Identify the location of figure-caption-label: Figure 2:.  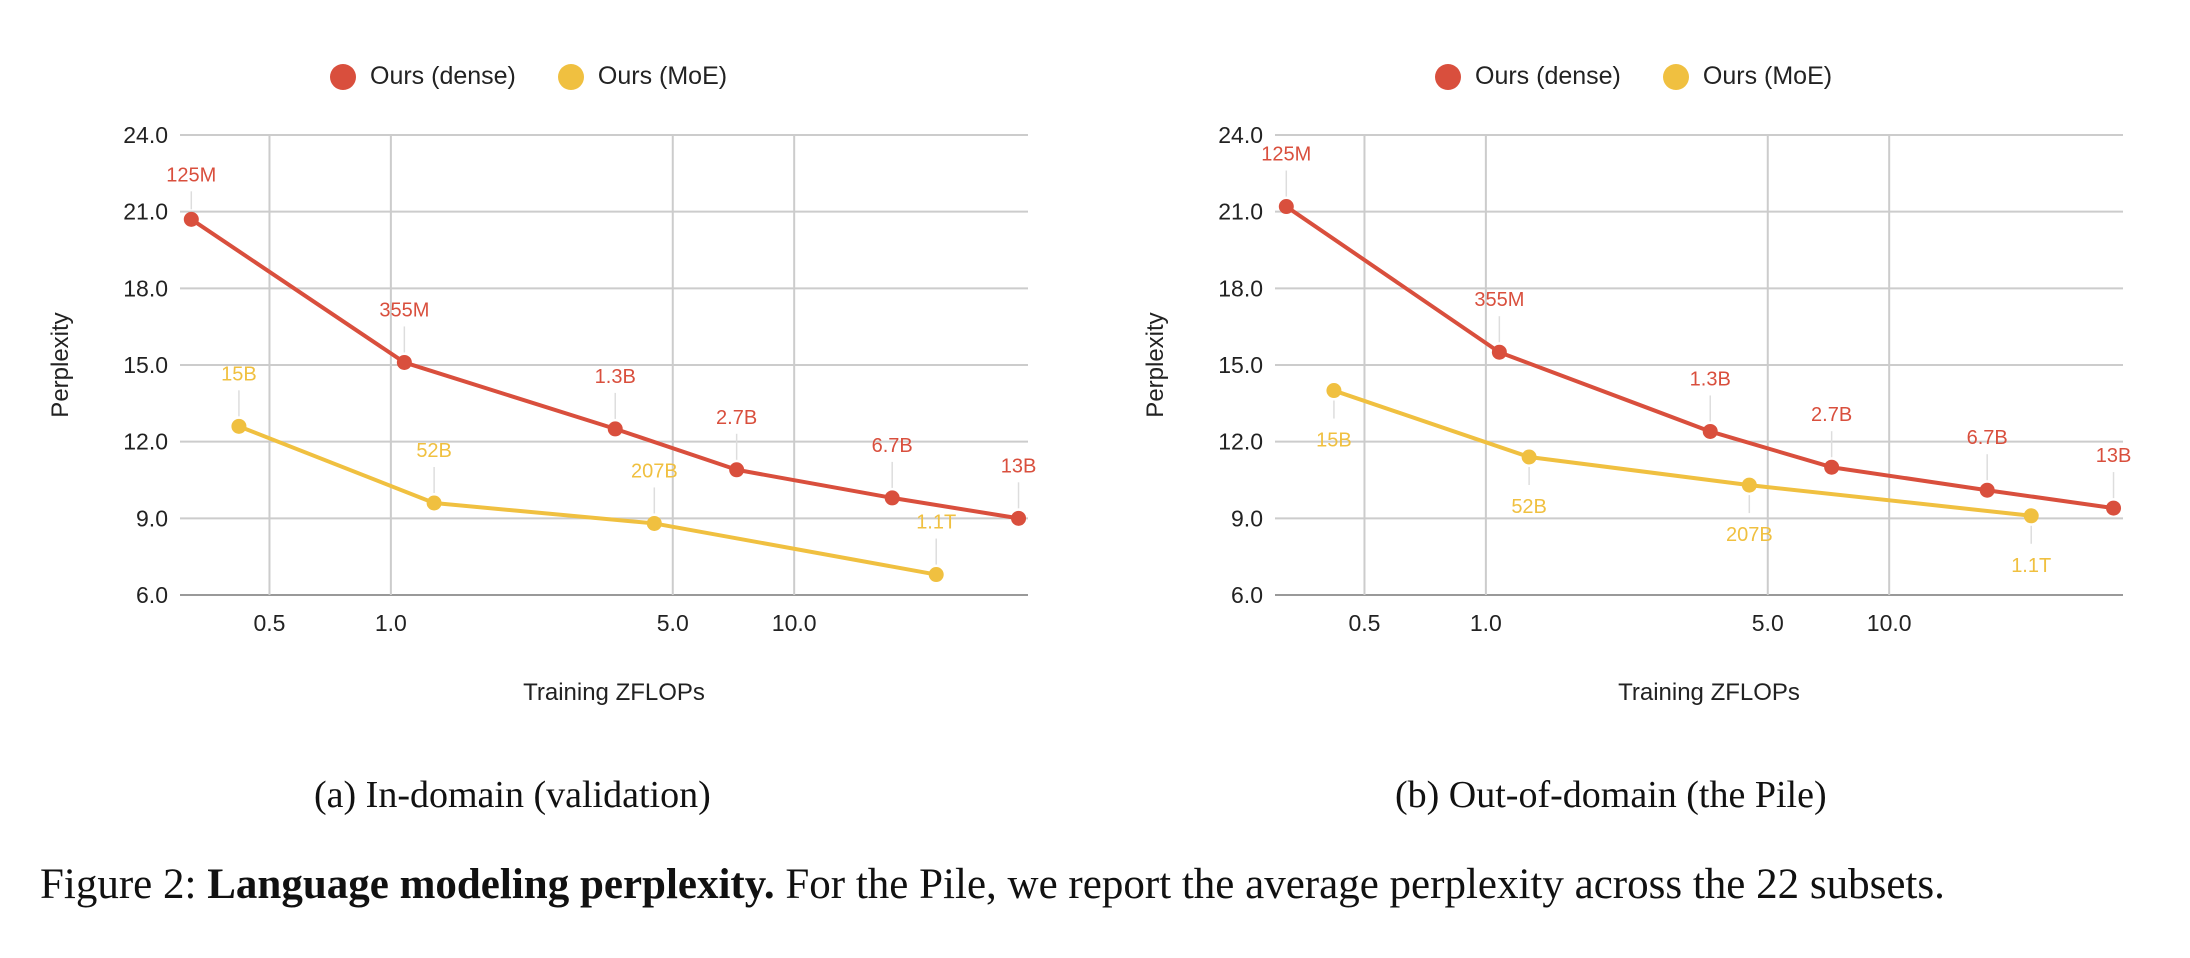
(118, 884).